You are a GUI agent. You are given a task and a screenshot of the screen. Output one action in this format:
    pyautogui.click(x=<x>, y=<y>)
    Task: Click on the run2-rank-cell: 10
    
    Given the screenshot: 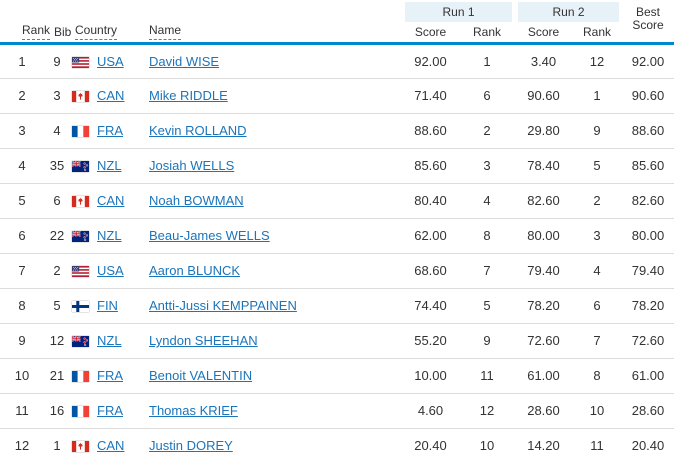 What is the action you would take?
    pyautogui.click(x=597, y=410)
    